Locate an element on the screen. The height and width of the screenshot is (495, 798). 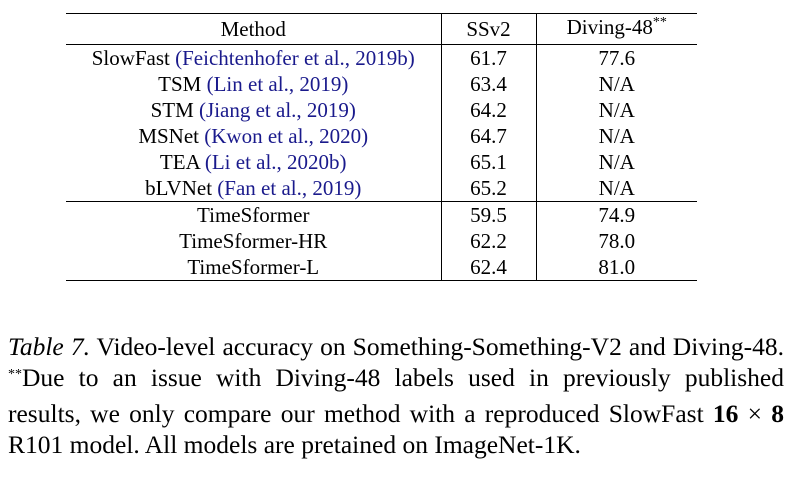
ssv2-cell: 64.2 is located at coordinates (488, 110).